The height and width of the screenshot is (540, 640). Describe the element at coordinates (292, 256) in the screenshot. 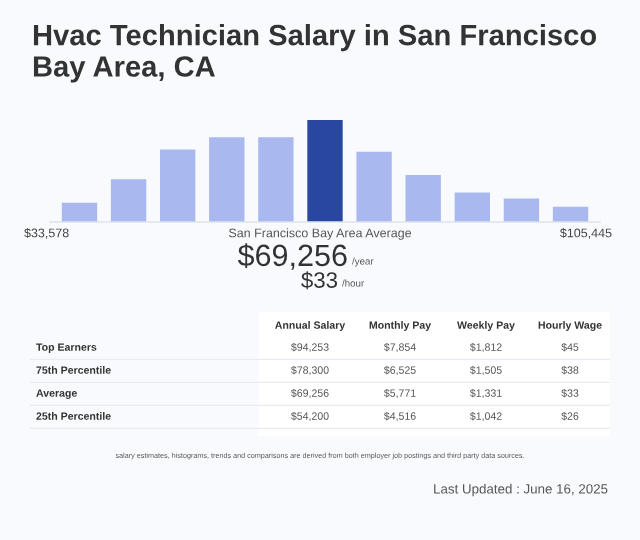

I see `text: $69,256` at that location.